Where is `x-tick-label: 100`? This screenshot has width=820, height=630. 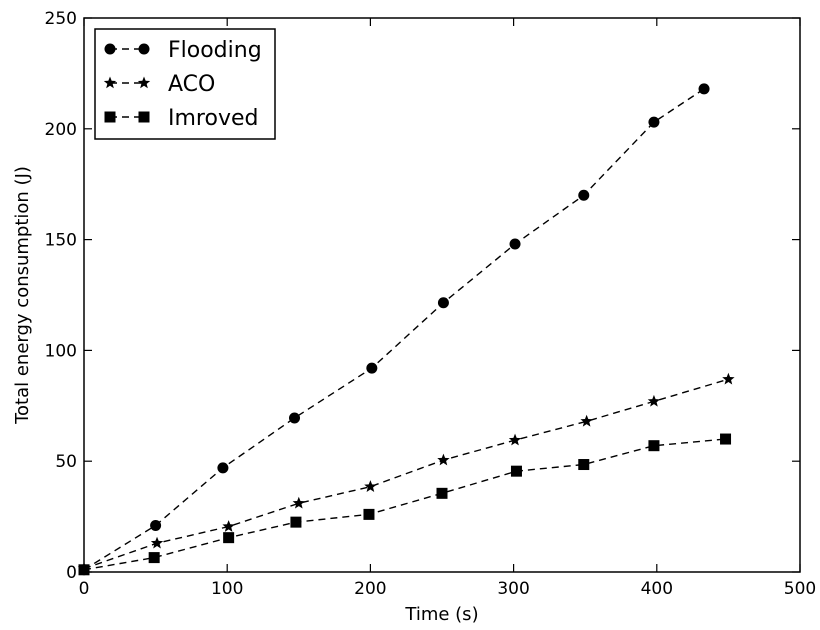 x-tick-label: 100 is located at coordinates (227, 589).